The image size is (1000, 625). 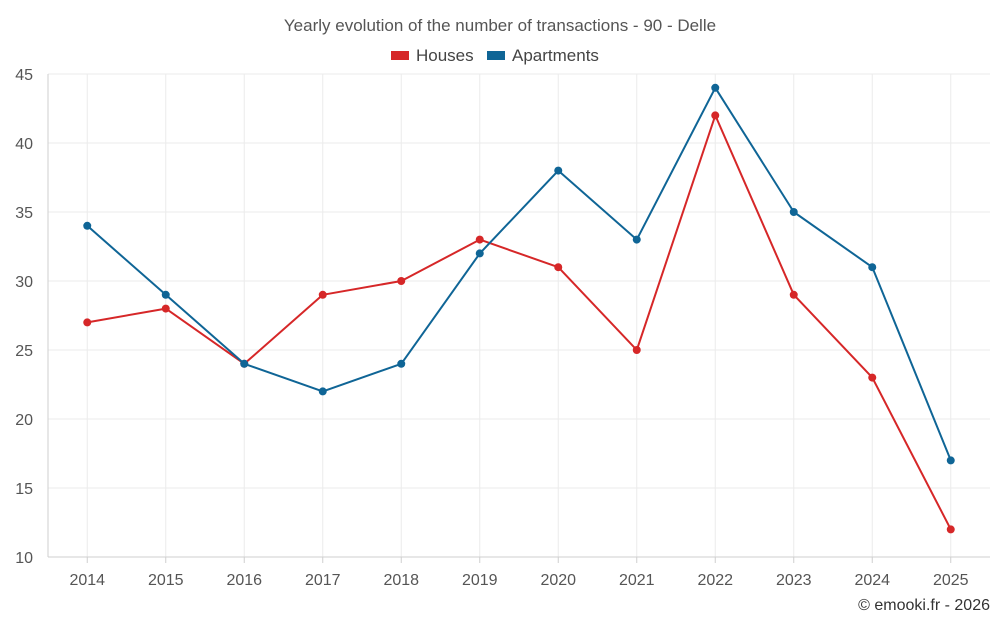 What do you see at coordinates (951, 580) in the screenshot?
I see `x-tick-label: 2025` at bounding box center [951, 580].